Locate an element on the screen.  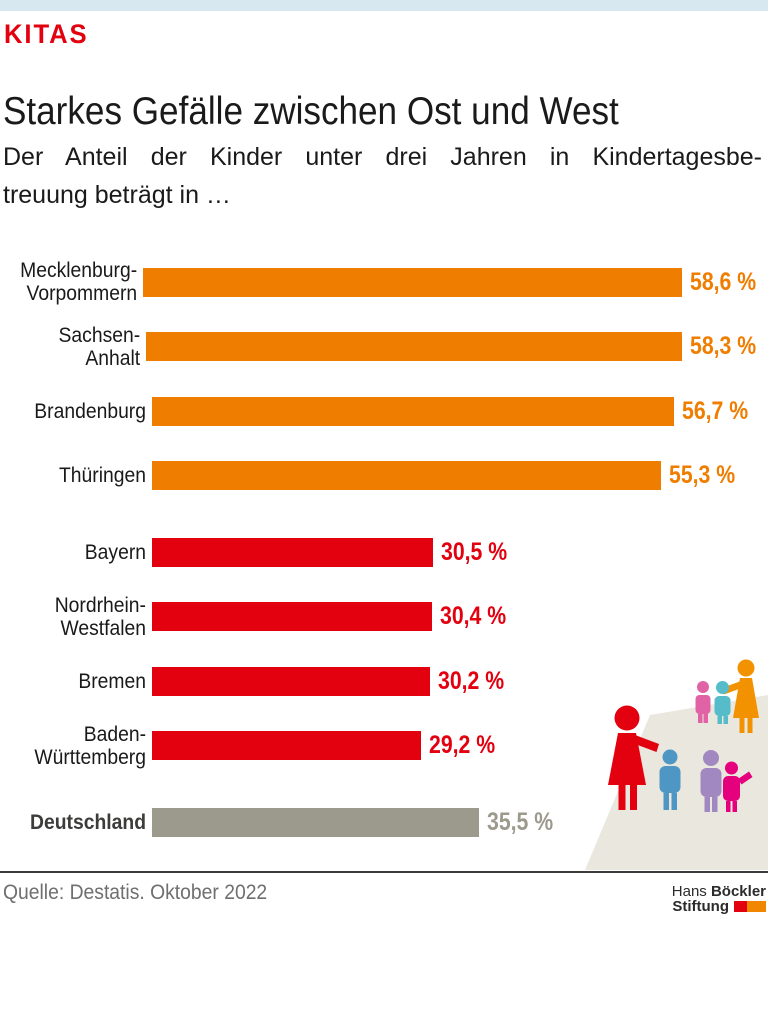
child-purple-figure is located at coordinates (711, 781).